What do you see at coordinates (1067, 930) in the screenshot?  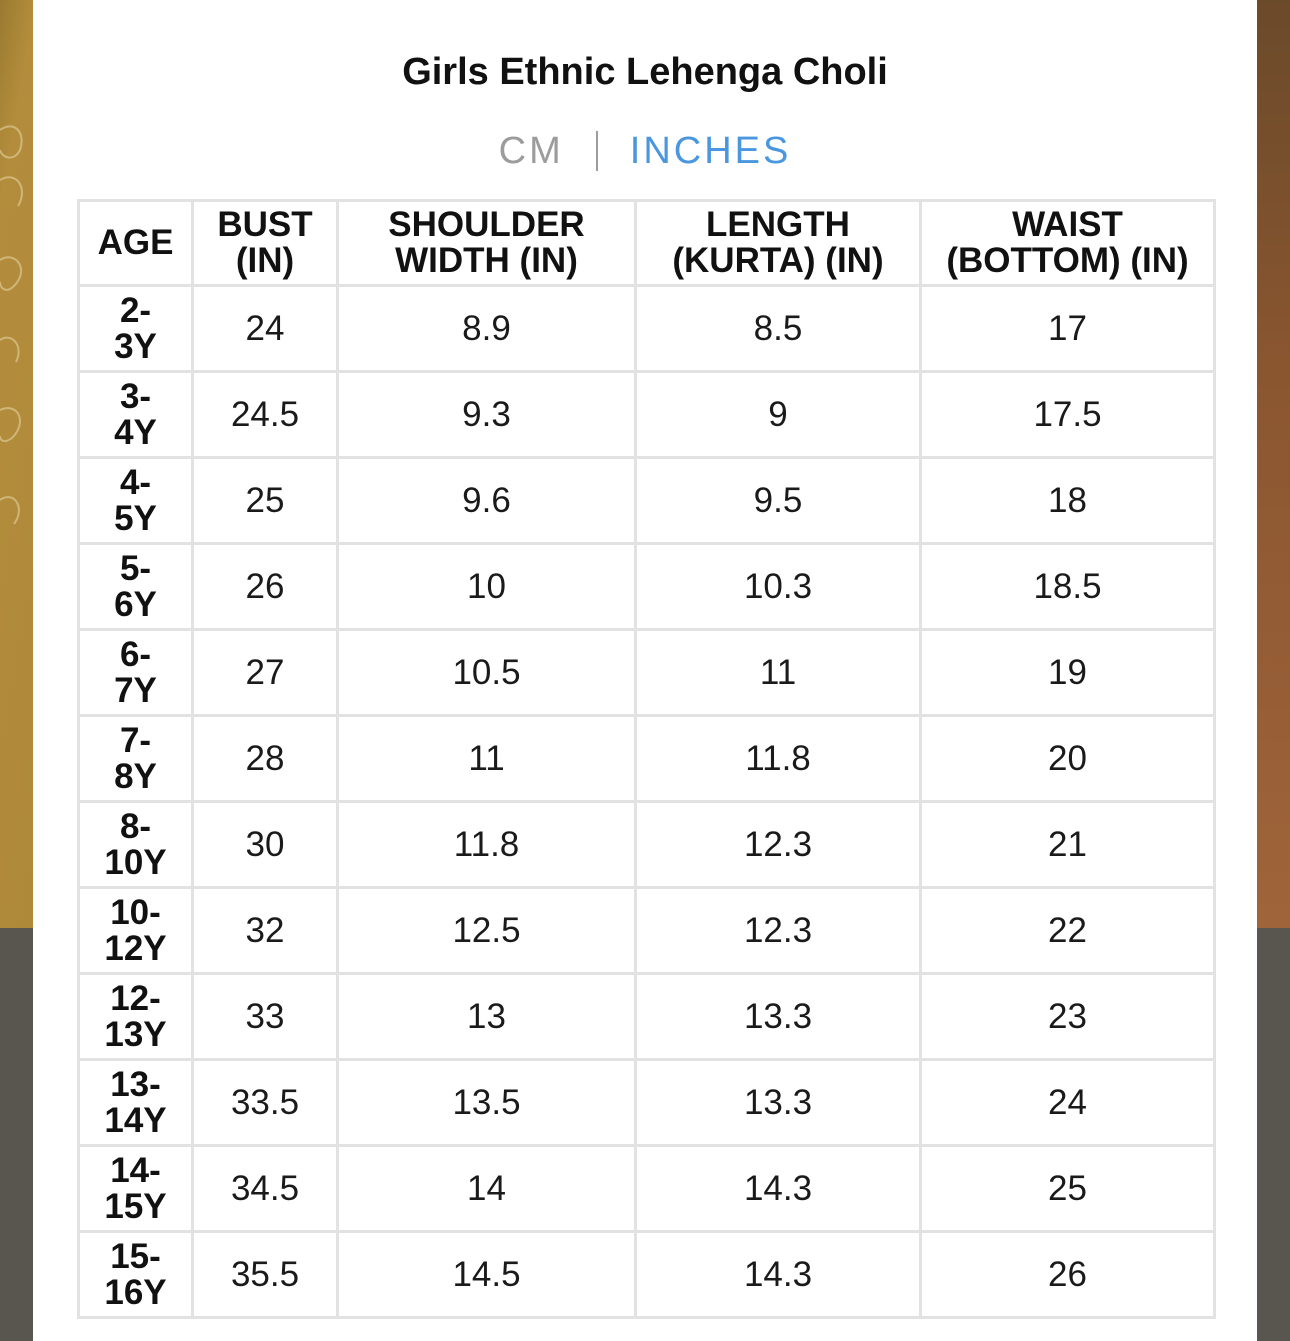 I see `waist-cell: 22` at bounding box center [1067, 930].